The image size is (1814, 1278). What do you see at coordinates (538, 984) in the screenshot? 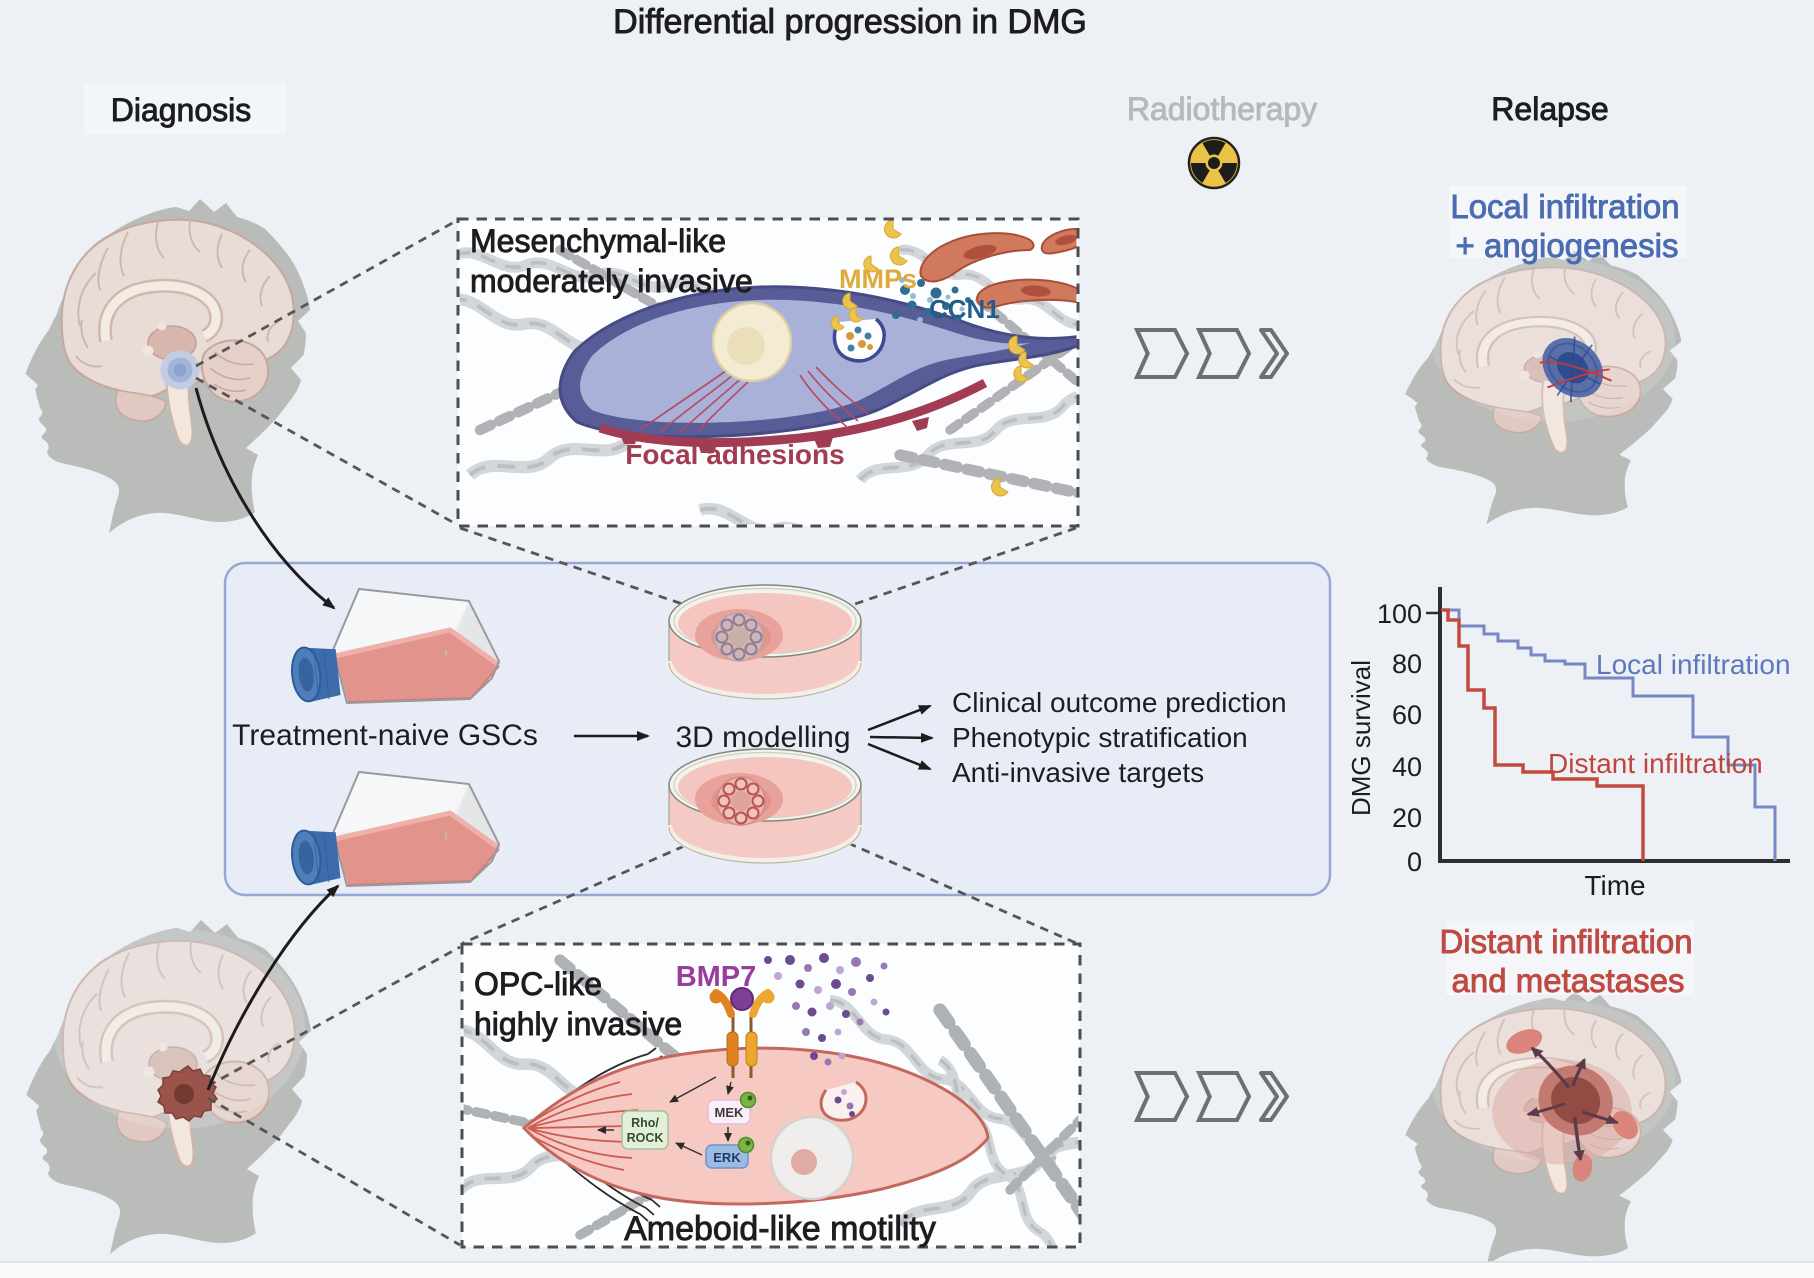
I see `svg-text: OPC-like` at bounding box center [538, 984].